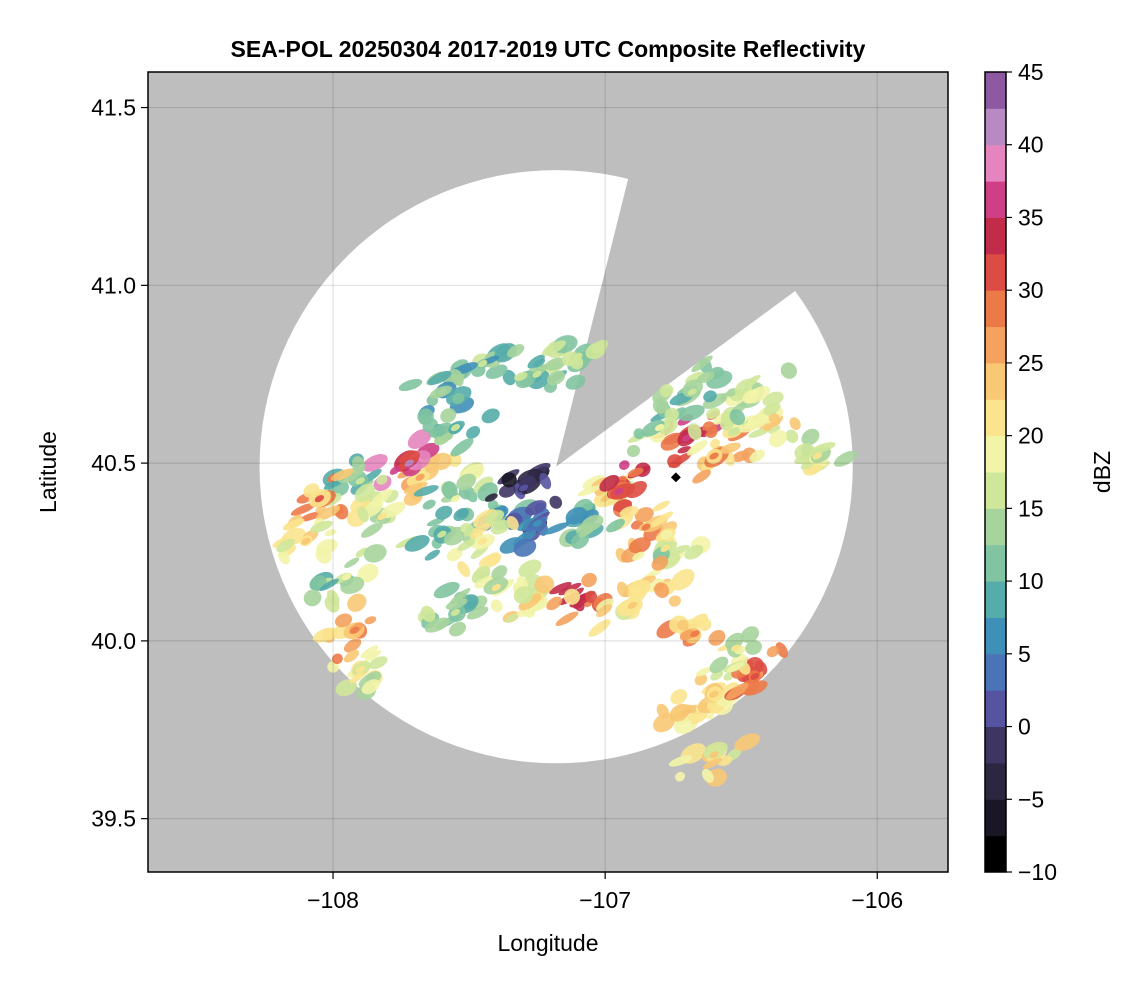 The width and height of the screenshot is (1146, 990). What do you see at coordinates (48, 472) in the screenshot?
I see `y-axis-label: Latitude` at bounding box center [48, 472].